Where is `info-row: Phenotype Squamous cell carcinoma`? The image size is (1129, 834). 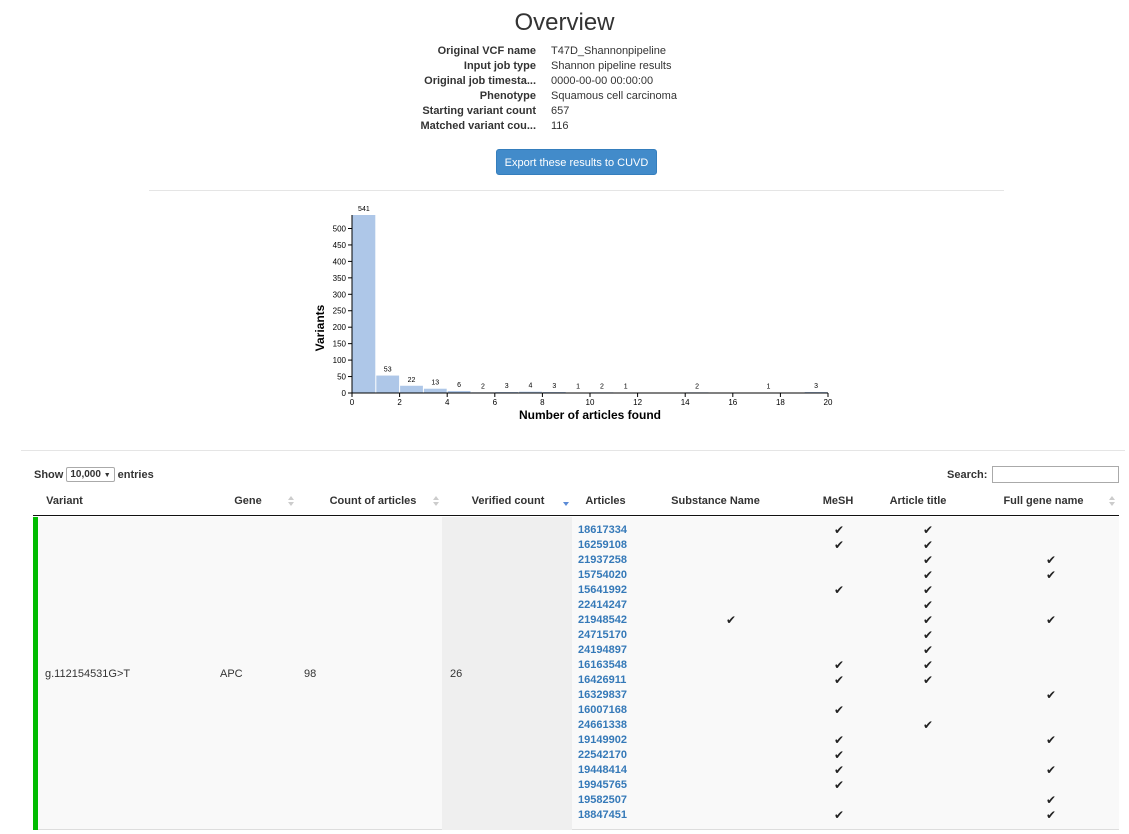 info-row: Phenotype Squamous cell carcinoma is located at coordinates (544, 96).